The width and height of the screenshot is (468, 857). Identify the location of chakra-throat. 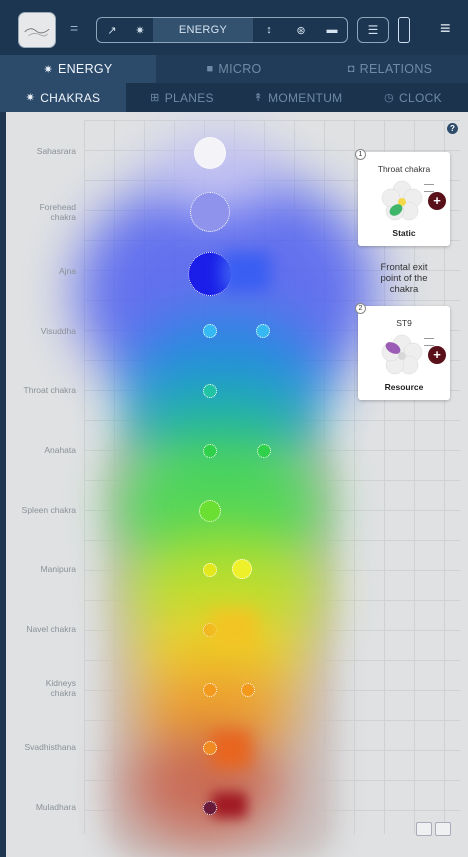
(210, 391).